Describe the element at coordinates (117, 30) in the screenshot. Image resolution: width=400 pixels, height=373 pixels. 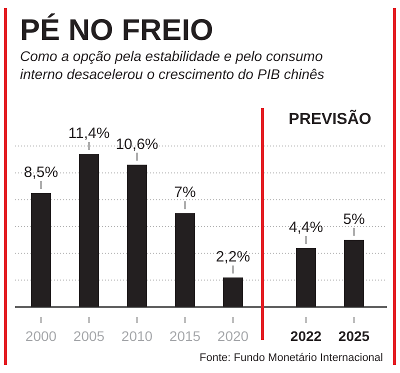
I see `chart-title: PÉ NO FREIO` at that location.